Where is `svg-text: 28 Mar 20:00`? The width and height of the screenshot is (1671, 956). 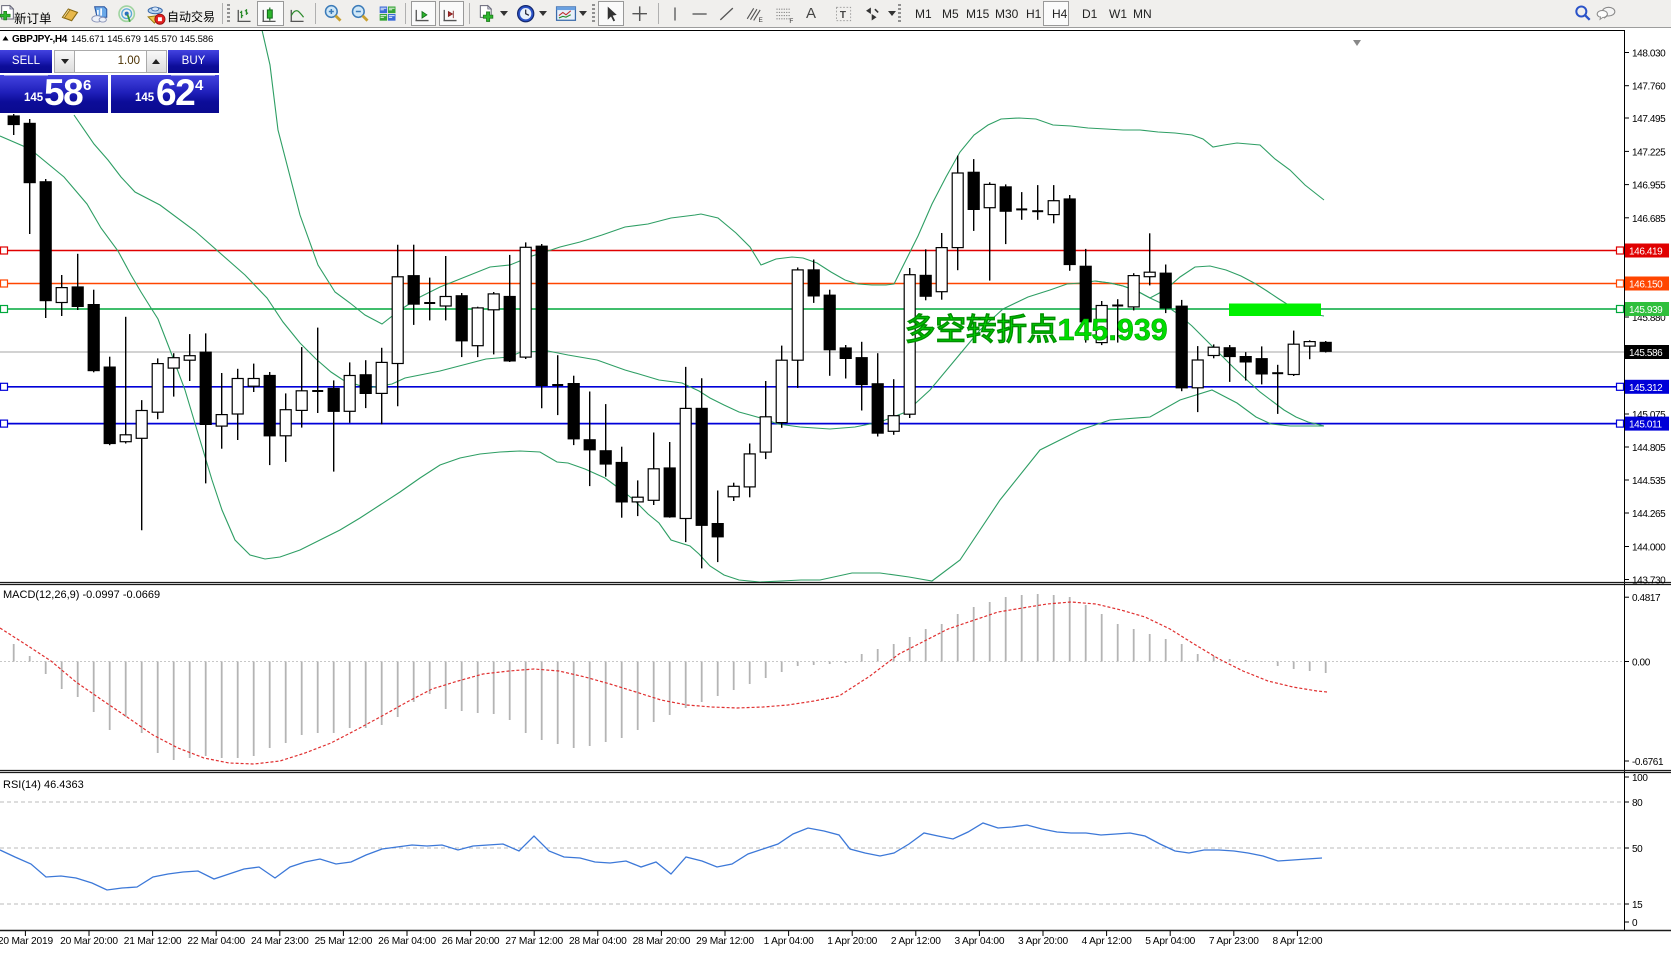 svg-text: 28 Mar 20:00 is located at coordinates (662, 941).